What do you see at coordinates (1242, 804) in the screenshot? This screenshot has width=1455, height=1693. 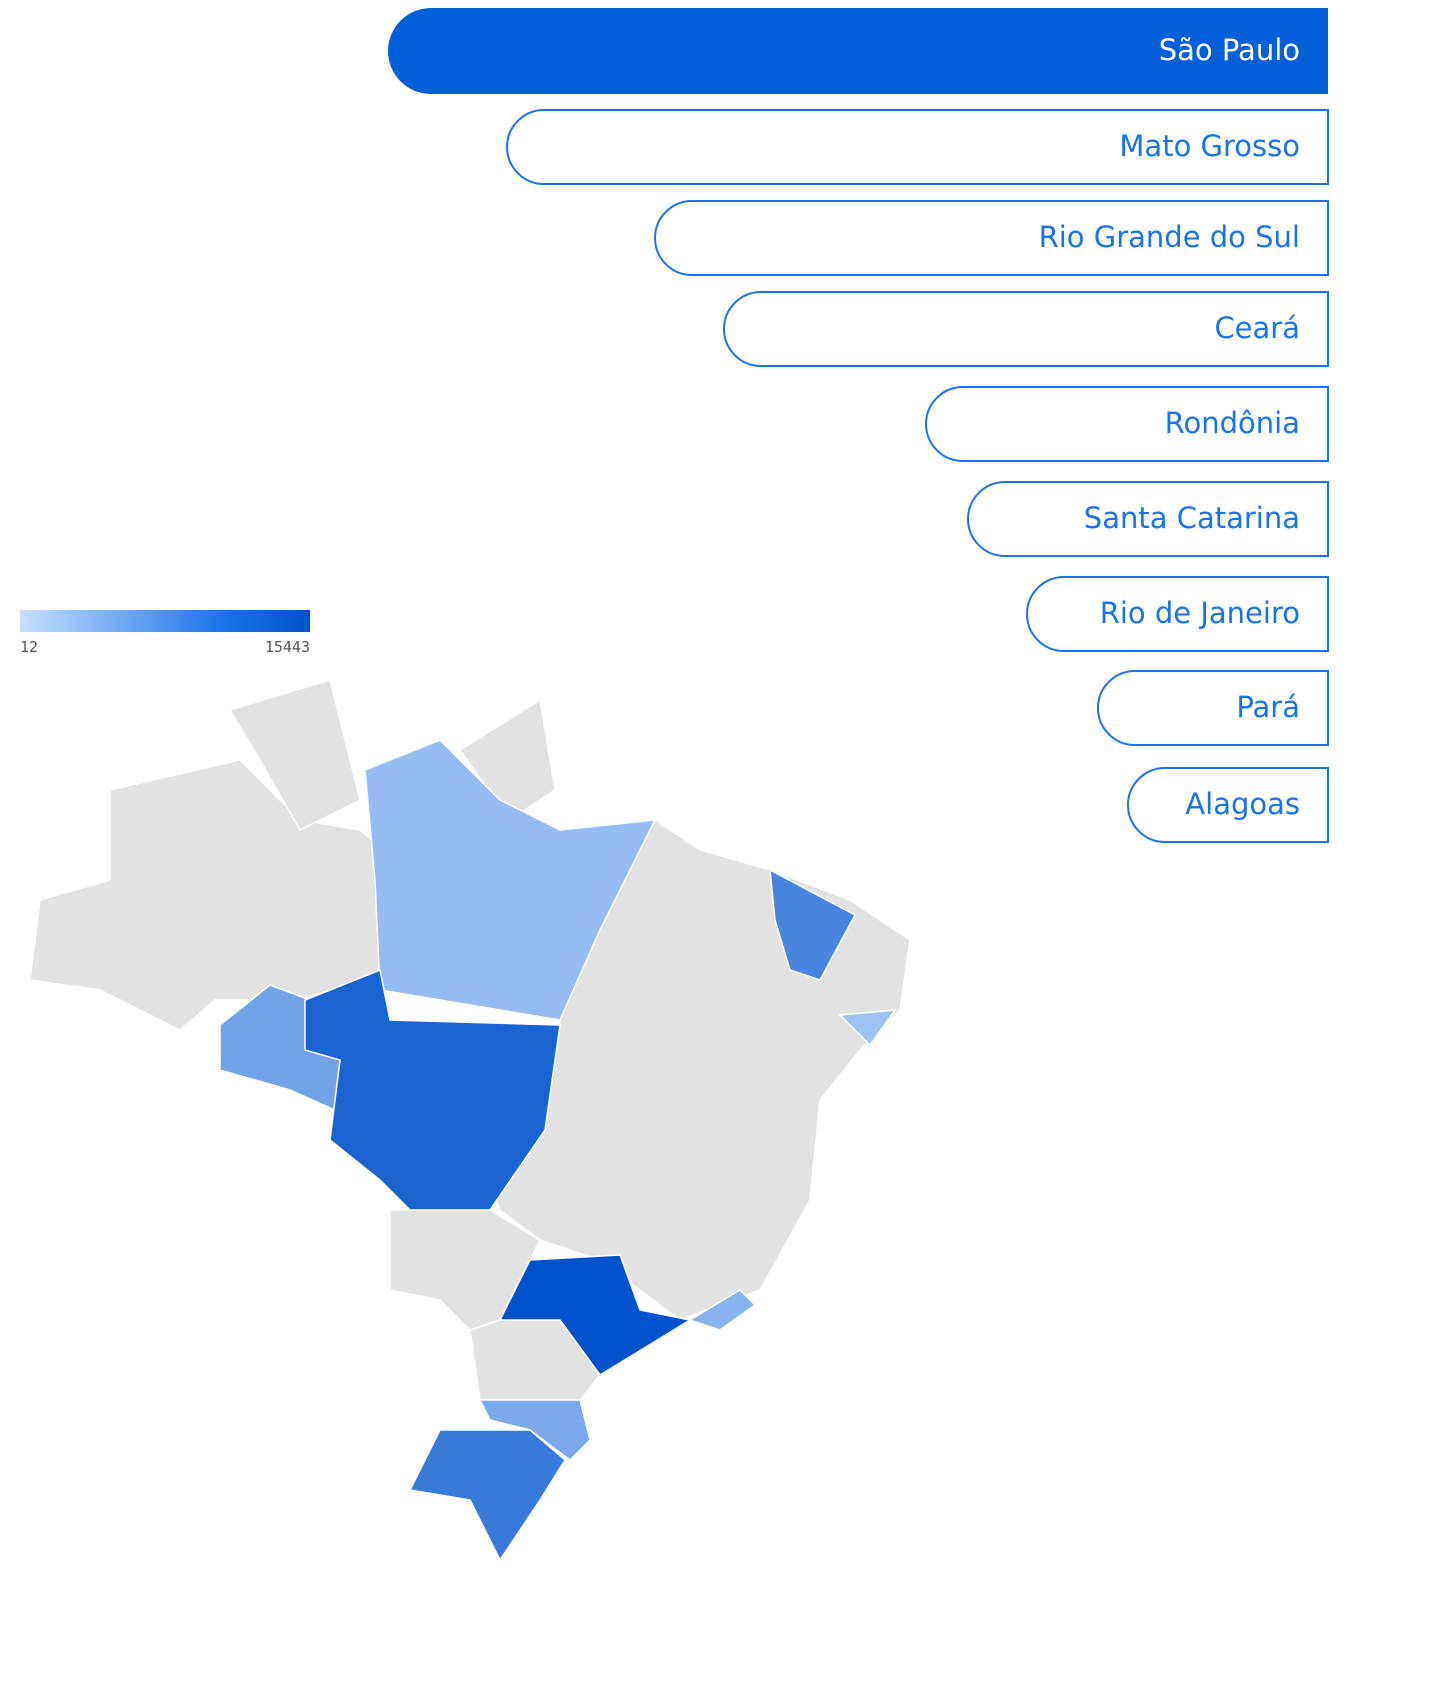 I see `bar-label: Alagoas` at bounding box center [1242, 804].